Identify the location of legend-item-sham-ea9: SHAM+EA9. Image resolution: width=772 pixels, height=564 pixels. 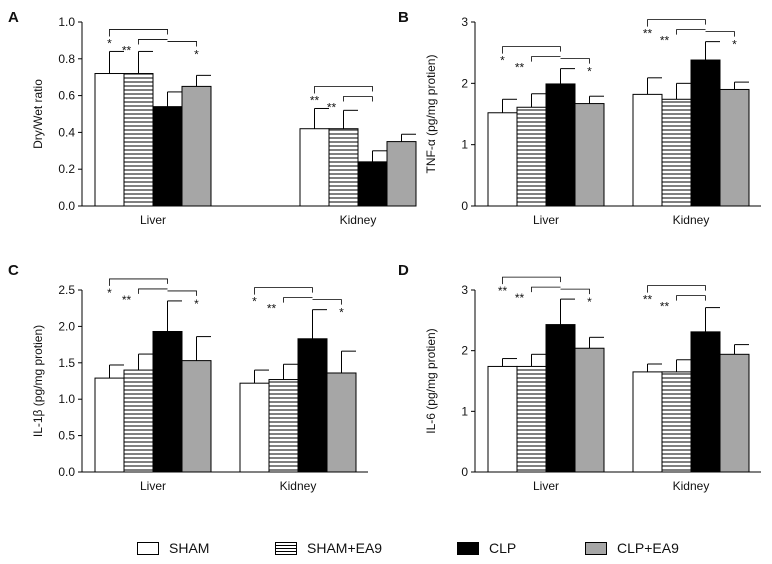
(328, 548).